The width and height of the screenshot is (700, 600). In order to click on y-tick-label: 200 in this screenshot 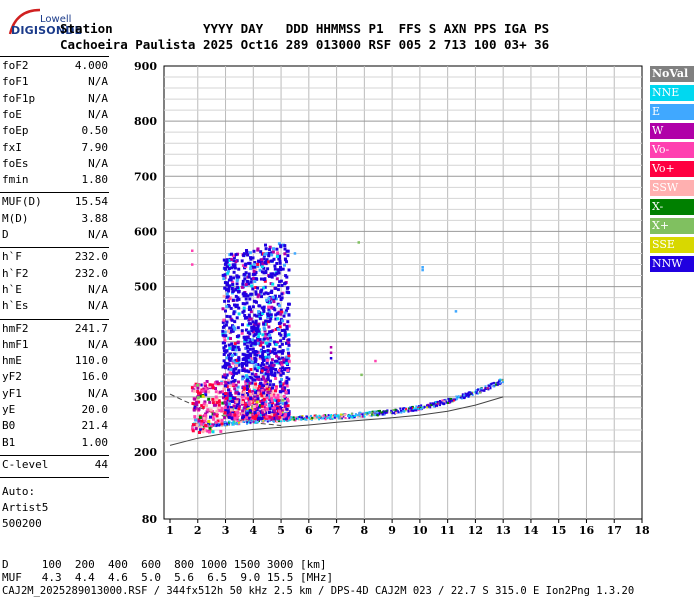, I will do `click(145, 452)`.